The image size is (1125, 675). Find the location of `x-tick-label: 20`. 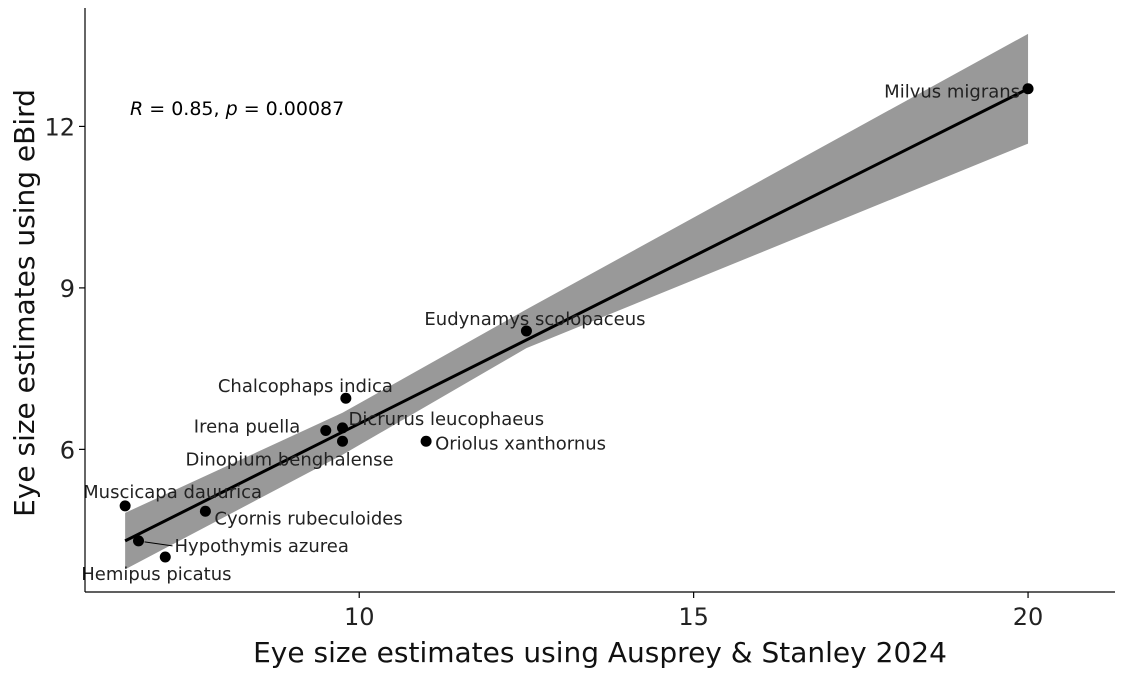

x-tick-label: 20 is located at coordinates (1028, 617).